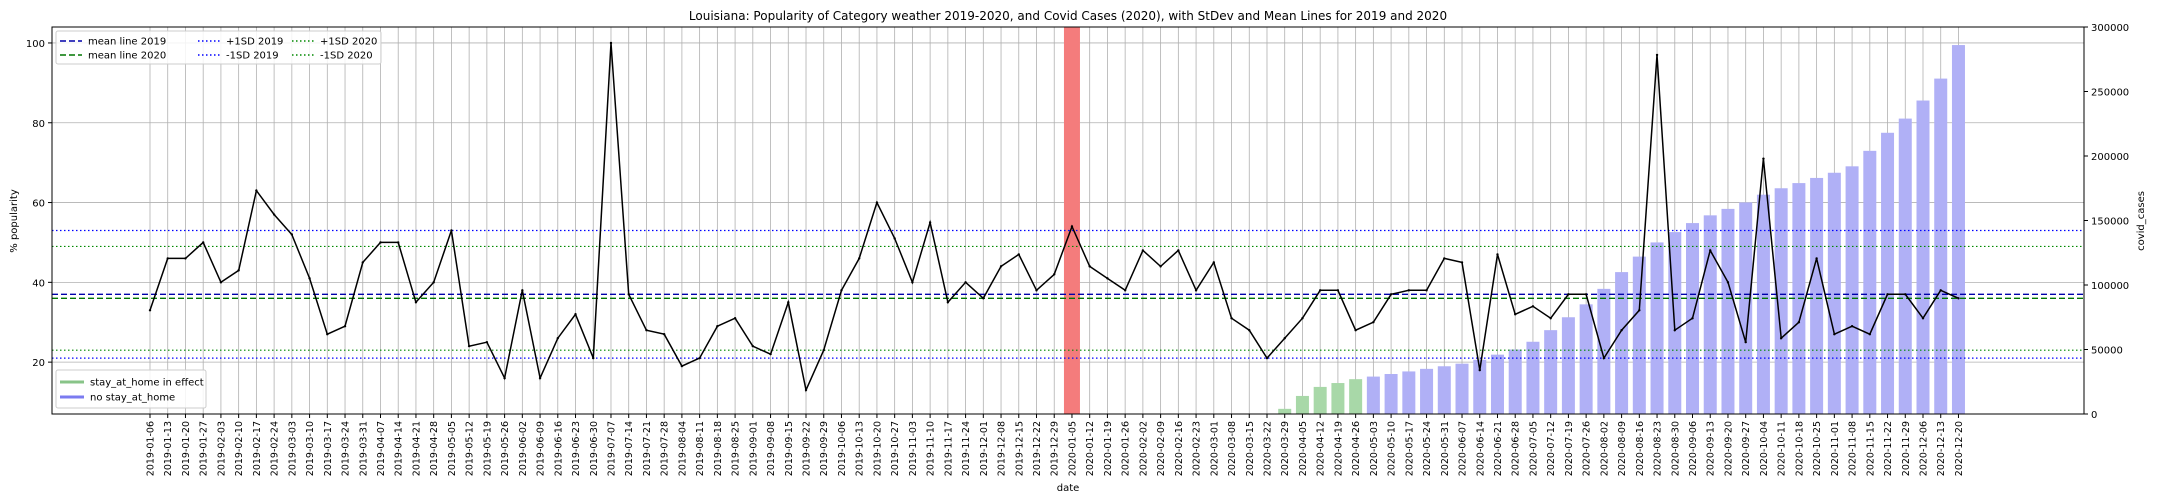 The width and height of the screenshot is (2160, 504). What do you see at coordinates (1143, 448) in the screenshot?
I see `x-tick-label: 2020-02-02` at bounding box center [1143, 448].